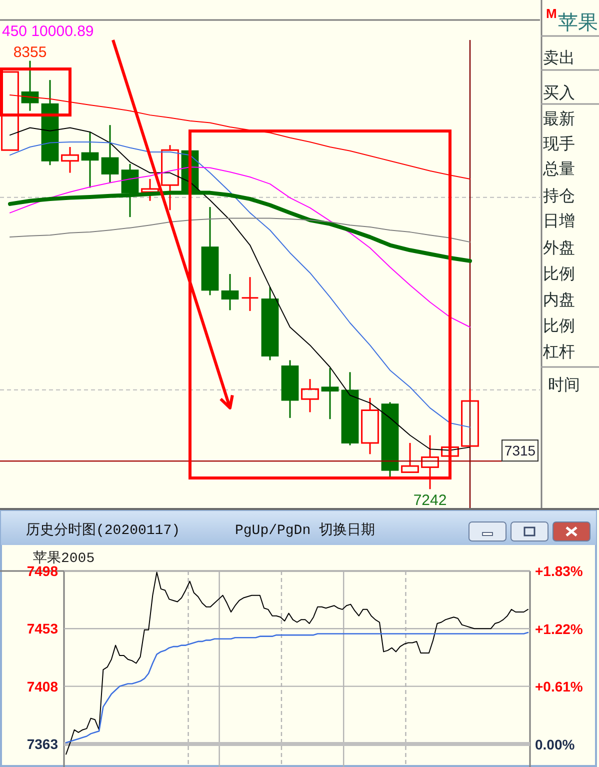 Image resolution: width=599 pixels, height=767 pixels. I want to click on ref-line-label: 7315, so click(520, 450).